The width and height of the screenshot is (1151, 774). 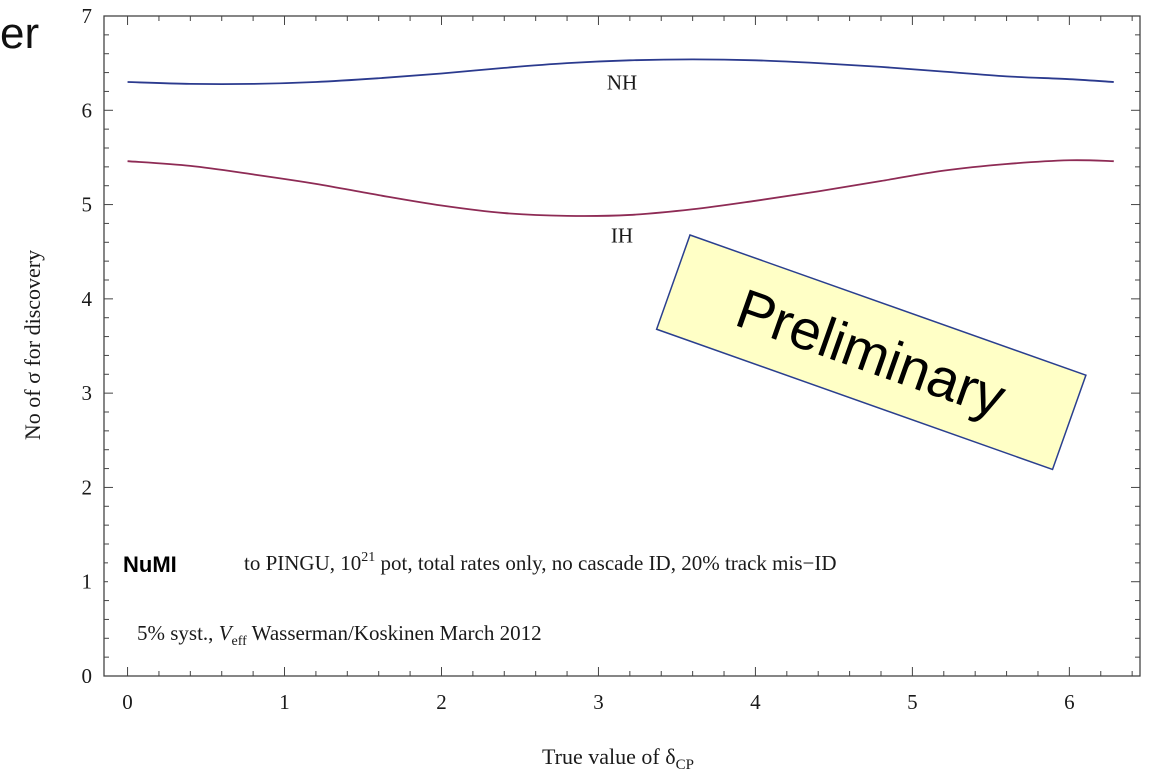 What do you see at coordinates (127, 702) in the screenshot?
I see `x-tick-label: 0` at bounding box center [127, 702].